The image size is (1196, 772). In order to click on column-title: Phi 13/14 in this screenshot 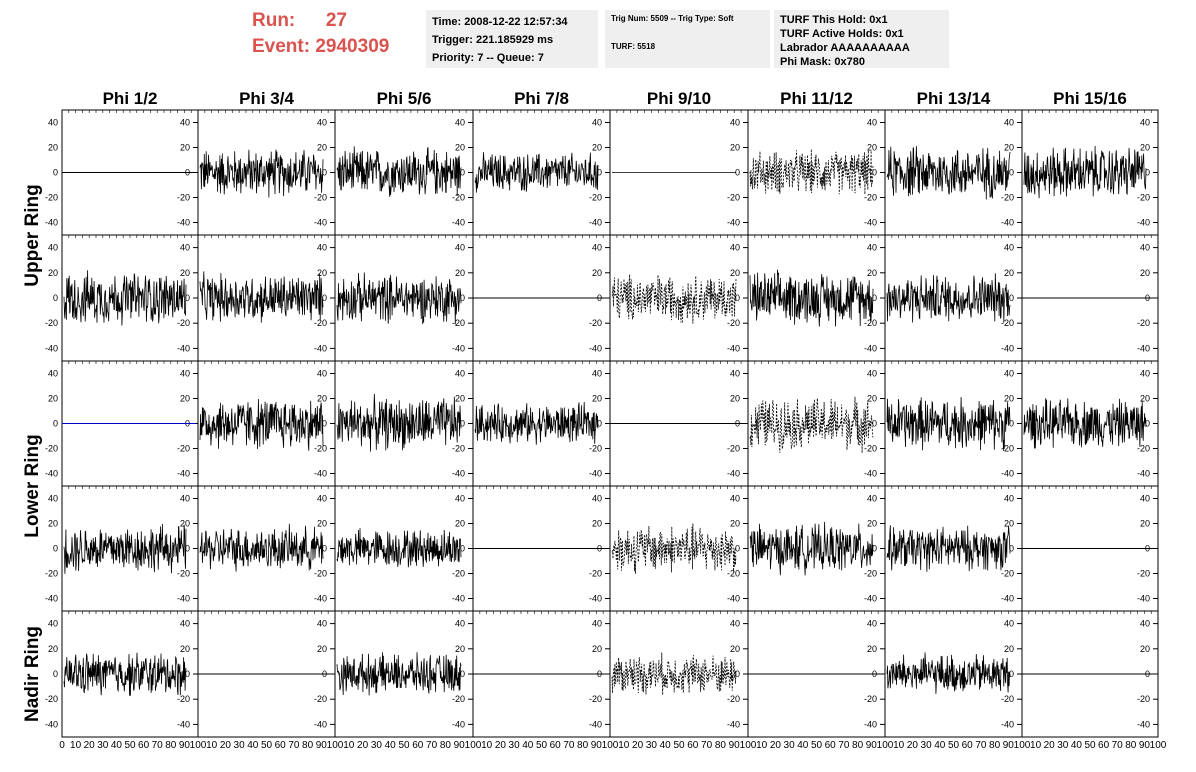, I will do `click(954, 98)`.